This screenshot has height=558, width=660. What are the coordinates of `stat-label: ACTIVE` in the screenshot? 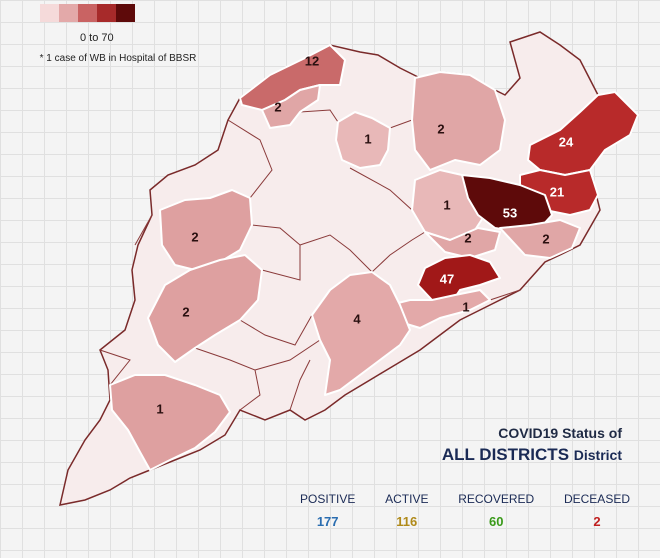 It's located at (407, 499).